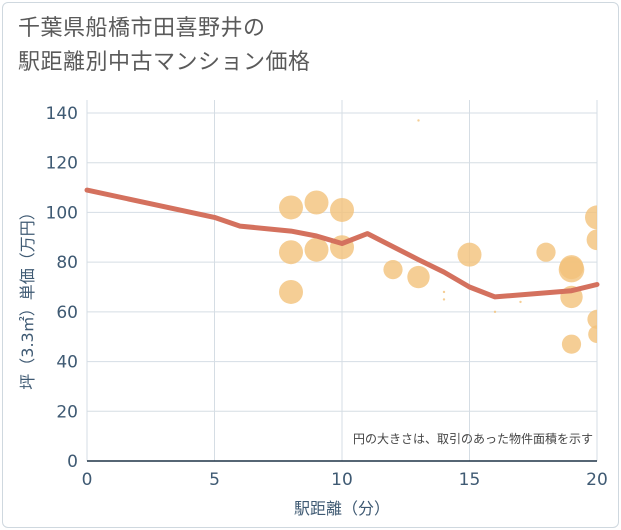  What do you see at coordinates (470, 480) in the screenshot?
I see `x-tick-label: 15` at bounding box center [470, 480].